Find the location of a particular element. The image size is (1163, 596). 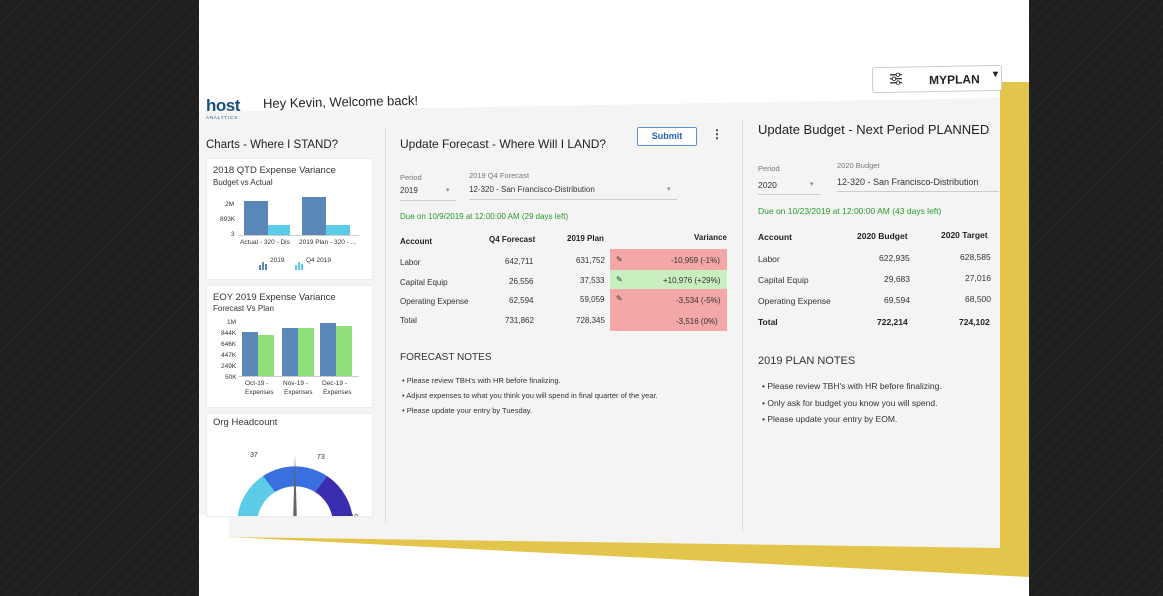

headcount-title: Org Headcount is located at coordinates (245, 422).